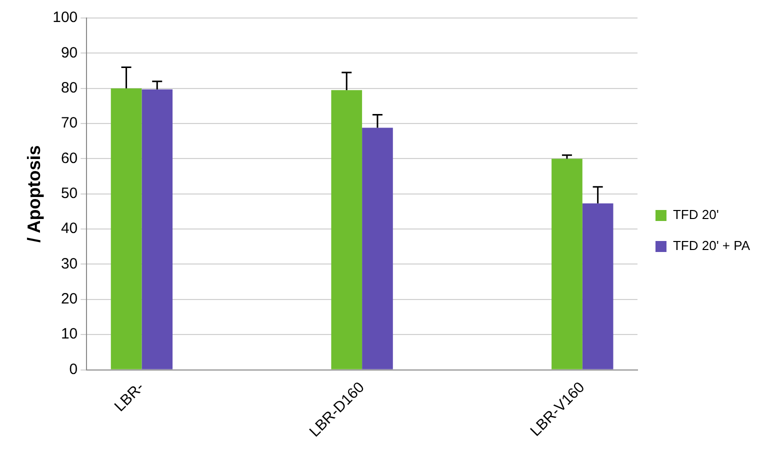  Describe the element at coordinates (711, 246) in the screenshot. I see `legend-label: TFD 20' + PA` at that location.